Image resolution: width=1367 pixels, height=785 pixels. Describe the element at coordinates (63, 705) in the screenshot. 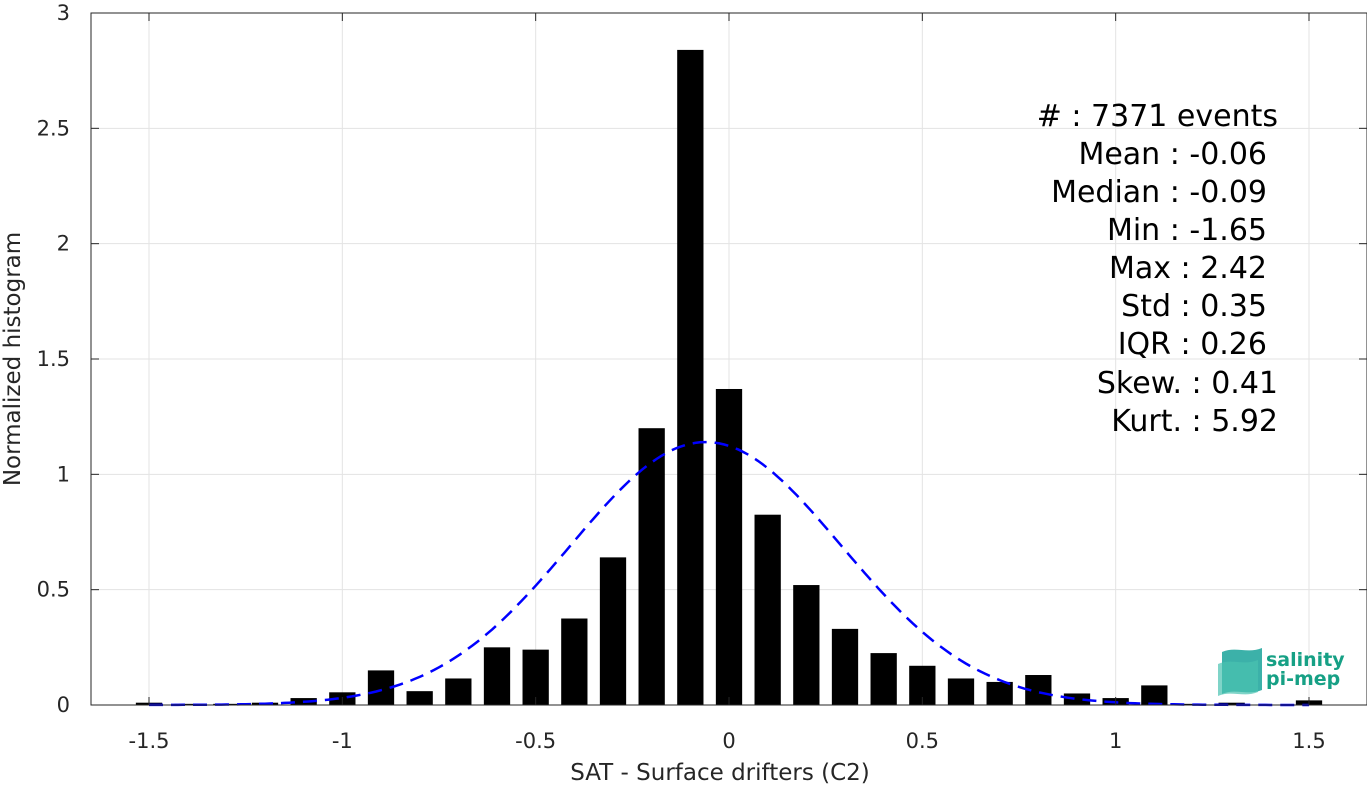

I see `y-tick-label: 0` at that location.